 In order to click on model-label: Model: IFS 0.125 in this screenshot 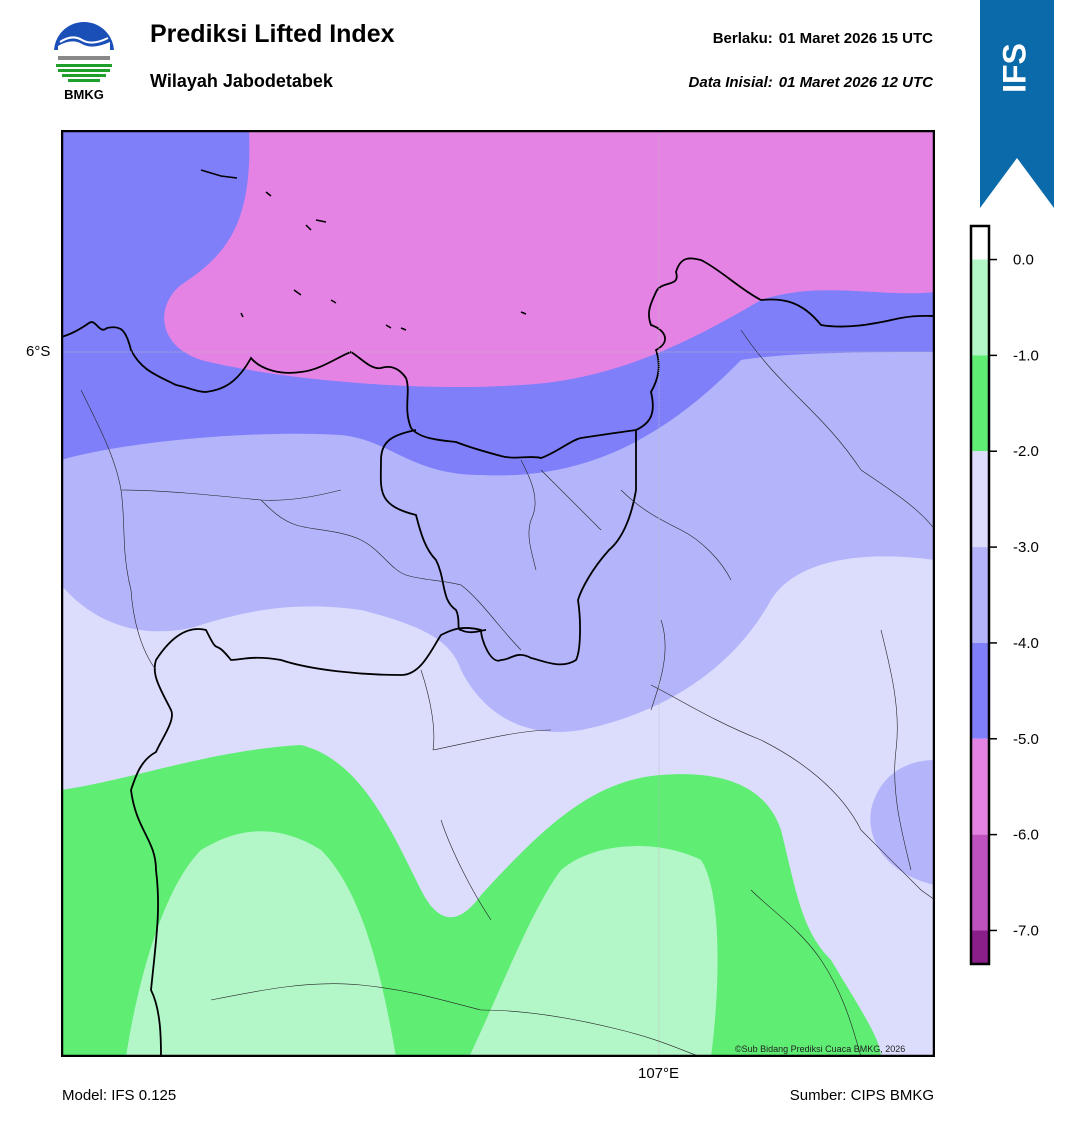, I will do `click(119, 1095)`.